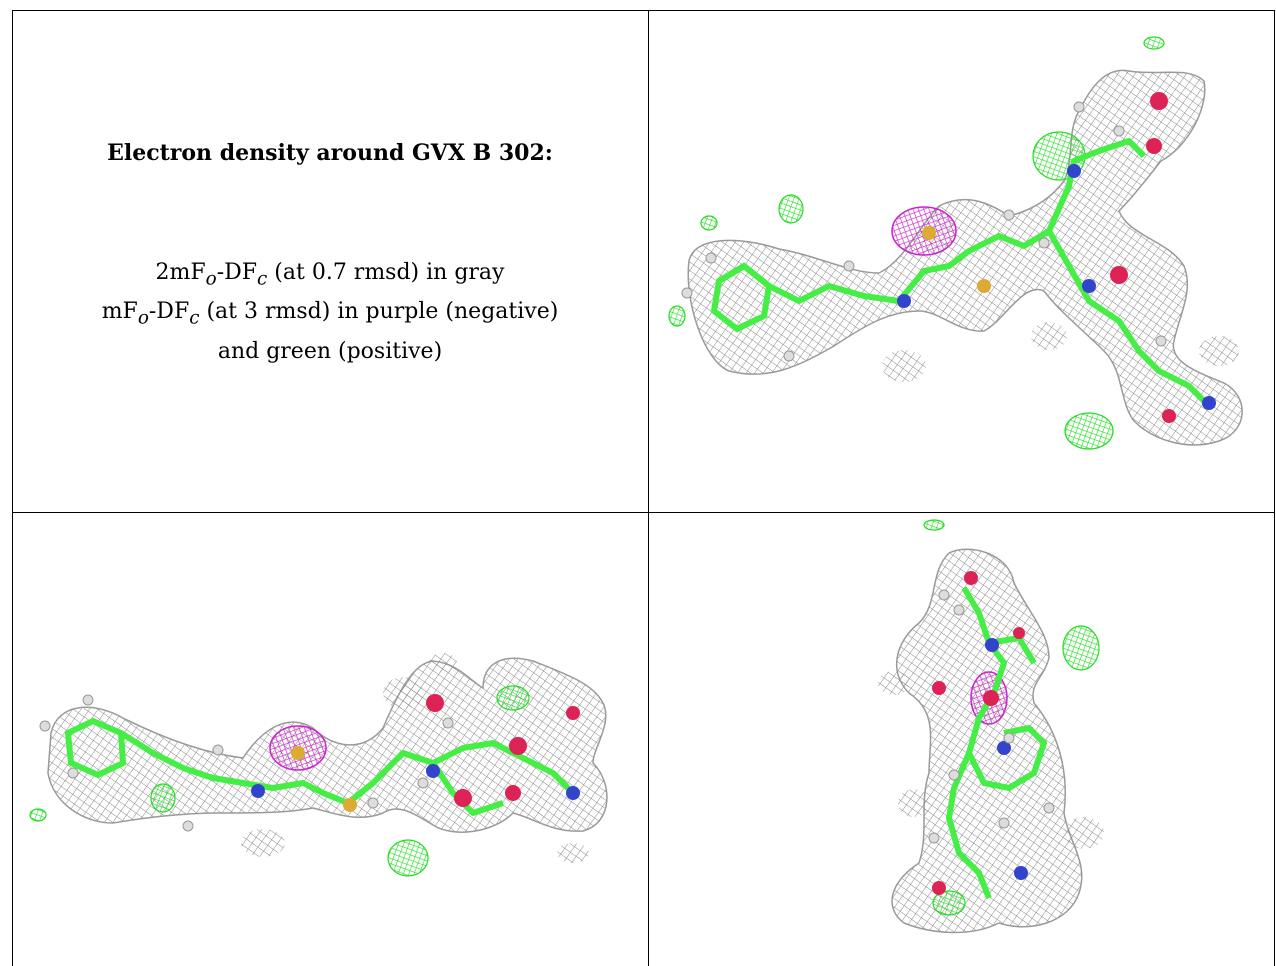 The image size is (1276, 966). I want to click on grid-line-right, so click(1274, 488).